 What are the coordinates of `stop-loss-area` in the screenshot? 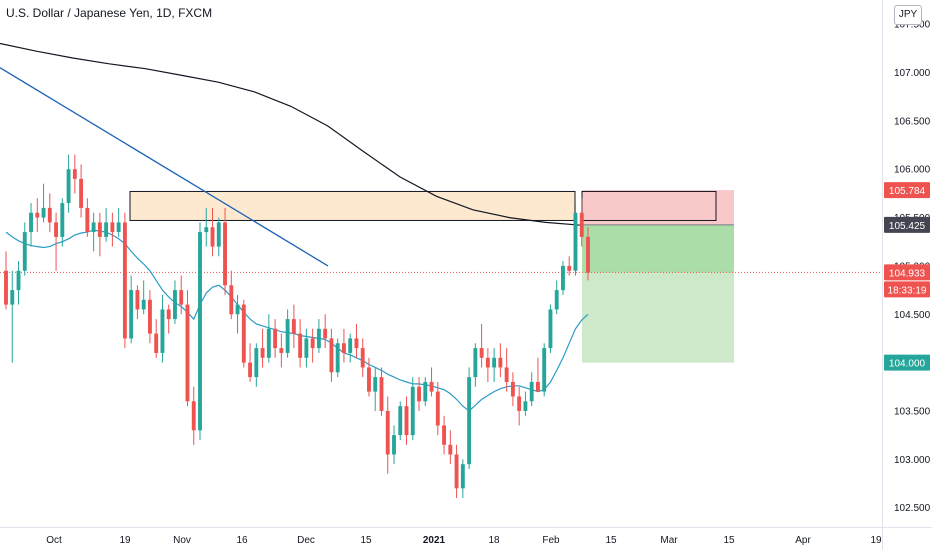 It's located at (658, 207).